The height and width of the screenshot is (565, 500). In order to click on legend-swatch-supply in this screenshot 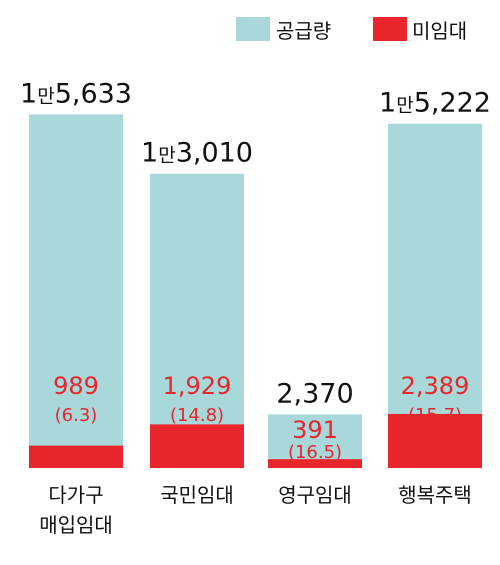, I will do `click(253, 29)`.